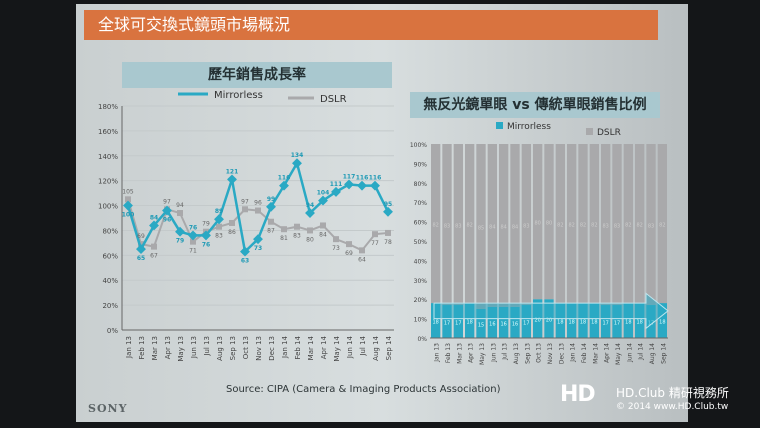 Image resolution: width=760 pixels, height=428 pixels. I want to click on x-tick-label: May 14, so click(337, 348).